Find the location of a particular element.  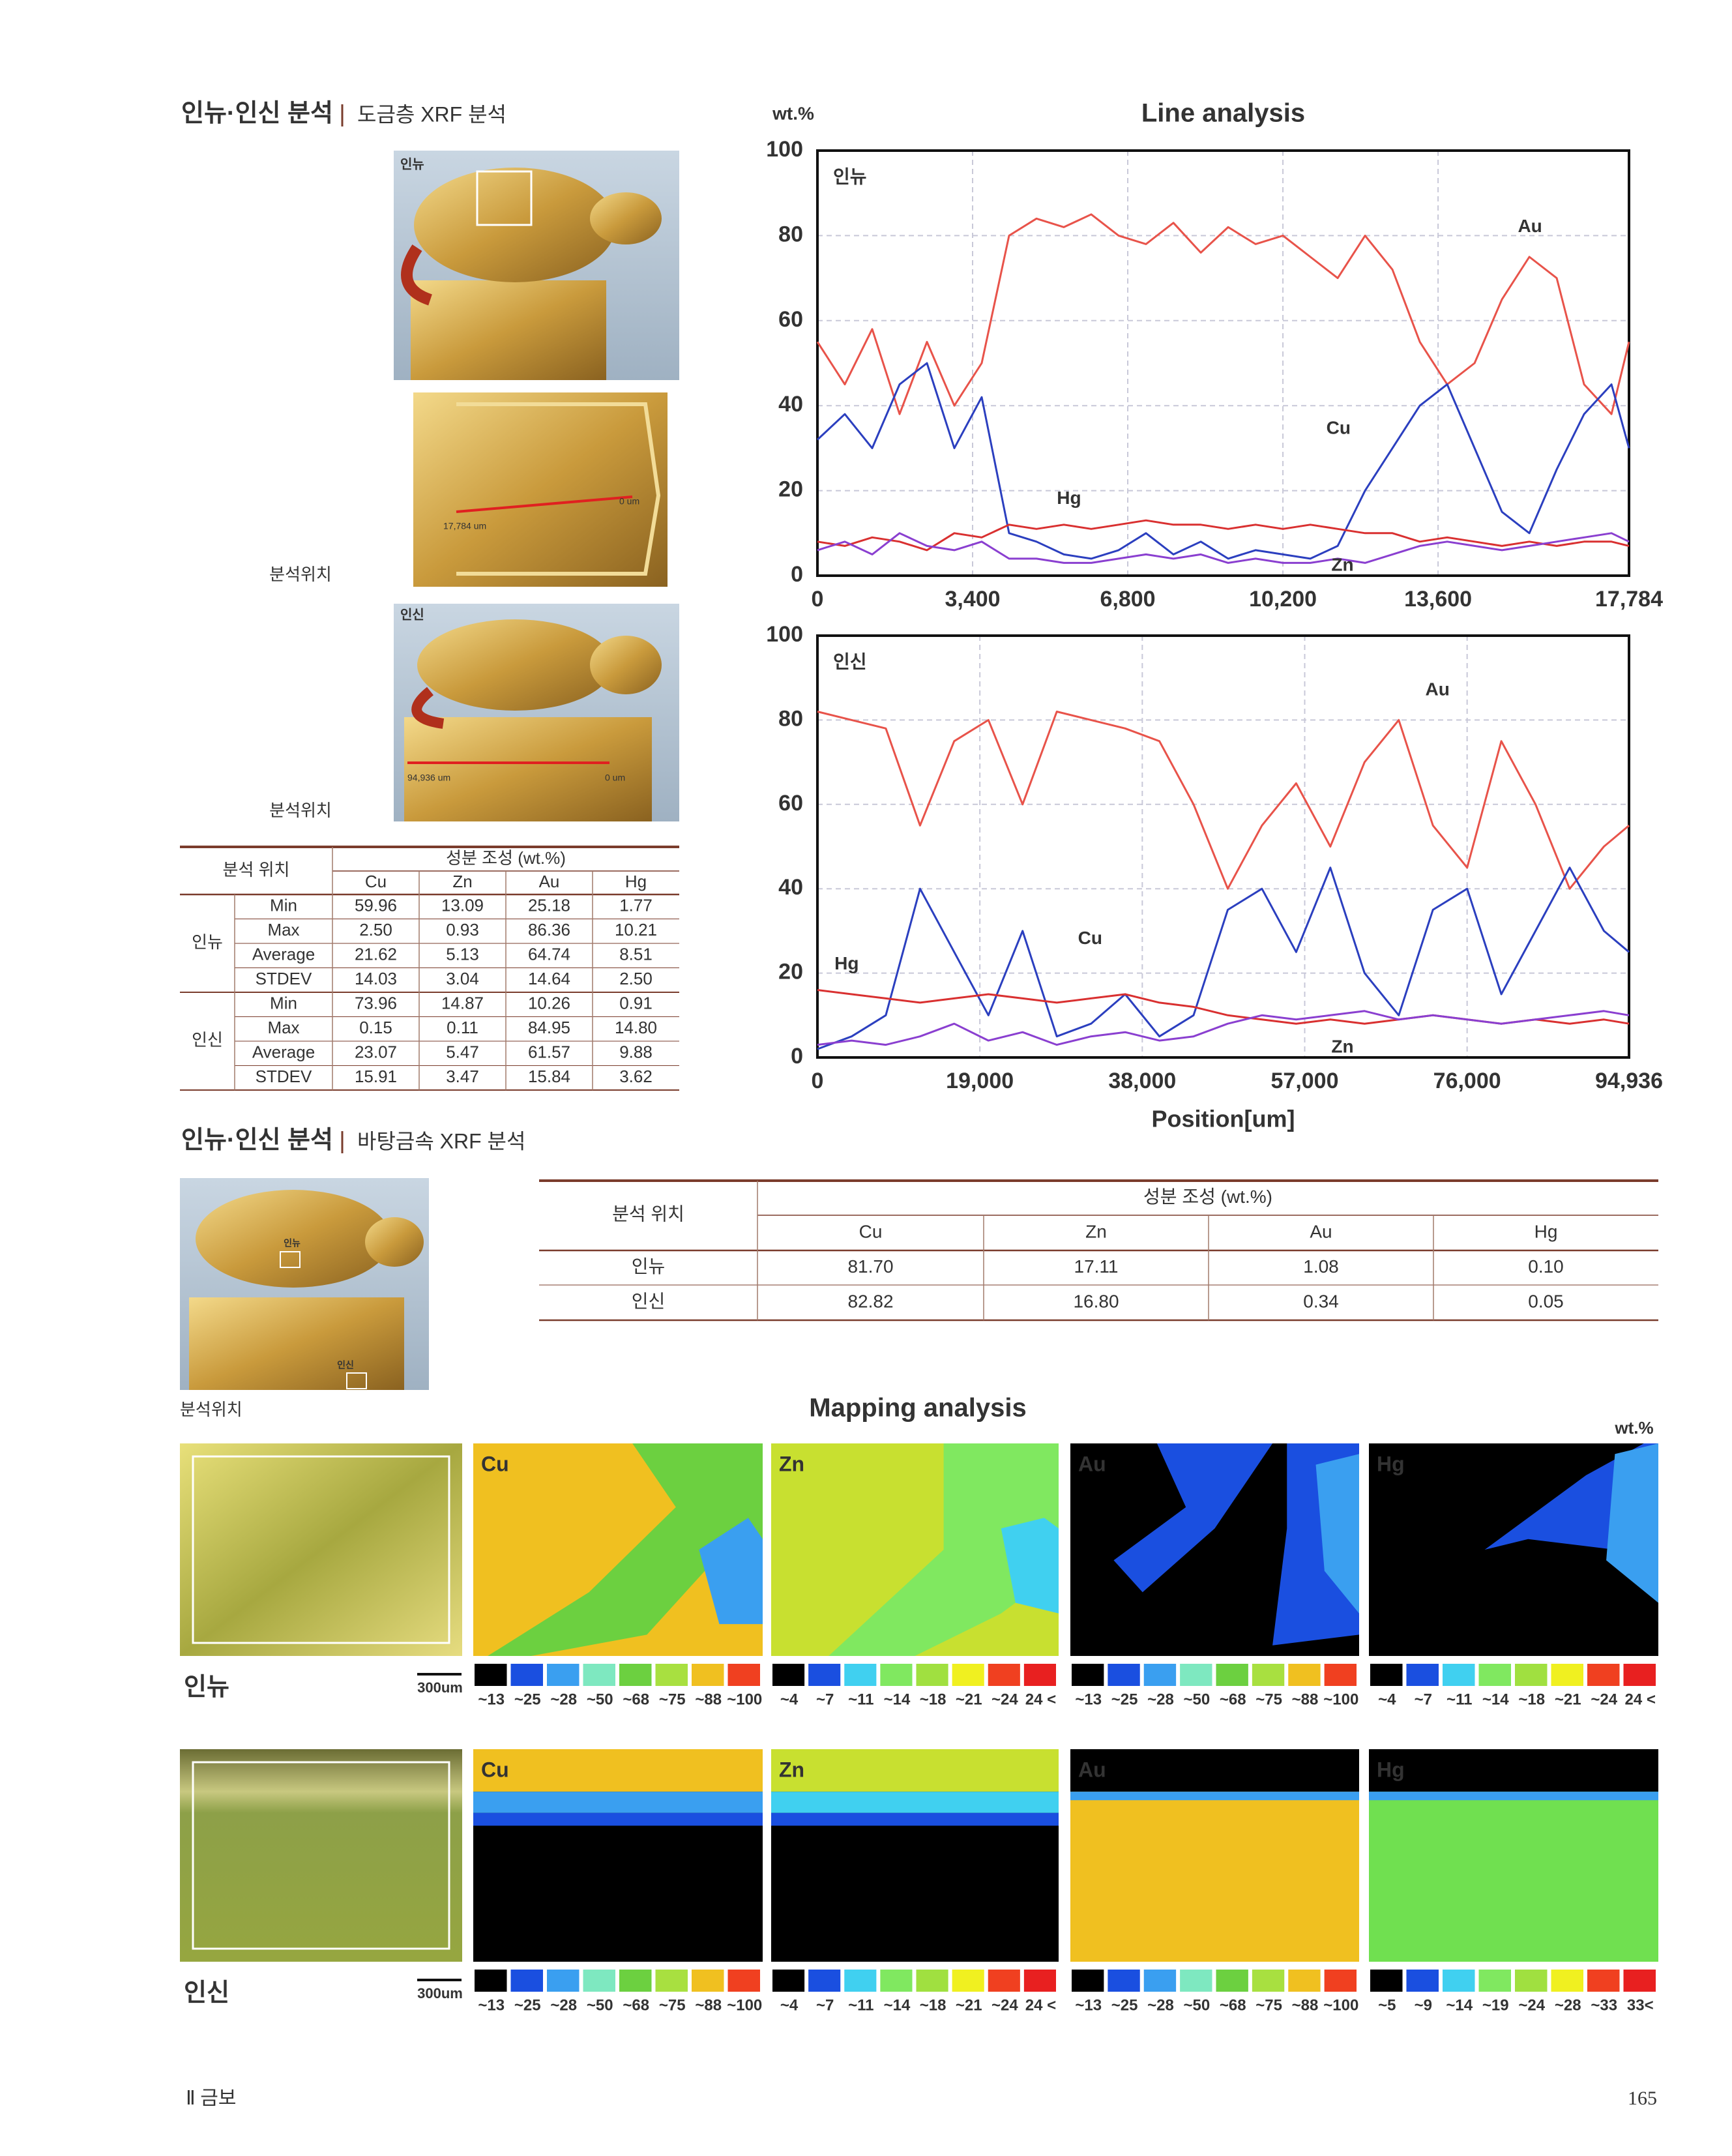

table-cell: 8.51 is located at coordinates (636, 954).